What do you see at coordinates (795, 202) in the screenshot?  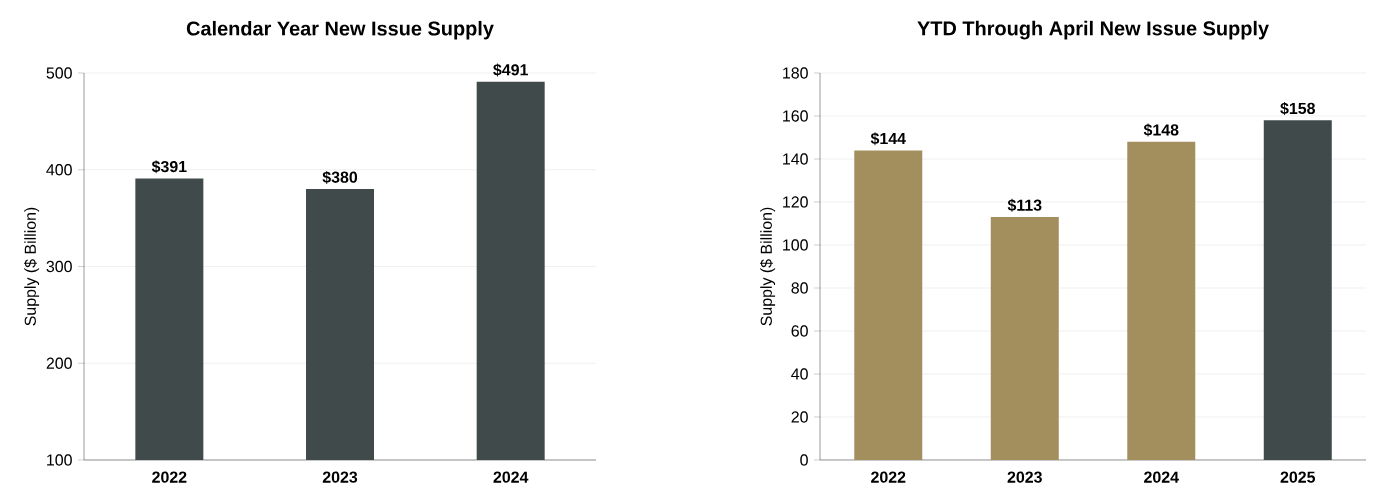 I see `y-tick-label: 120` at bounding box center [795, 202].